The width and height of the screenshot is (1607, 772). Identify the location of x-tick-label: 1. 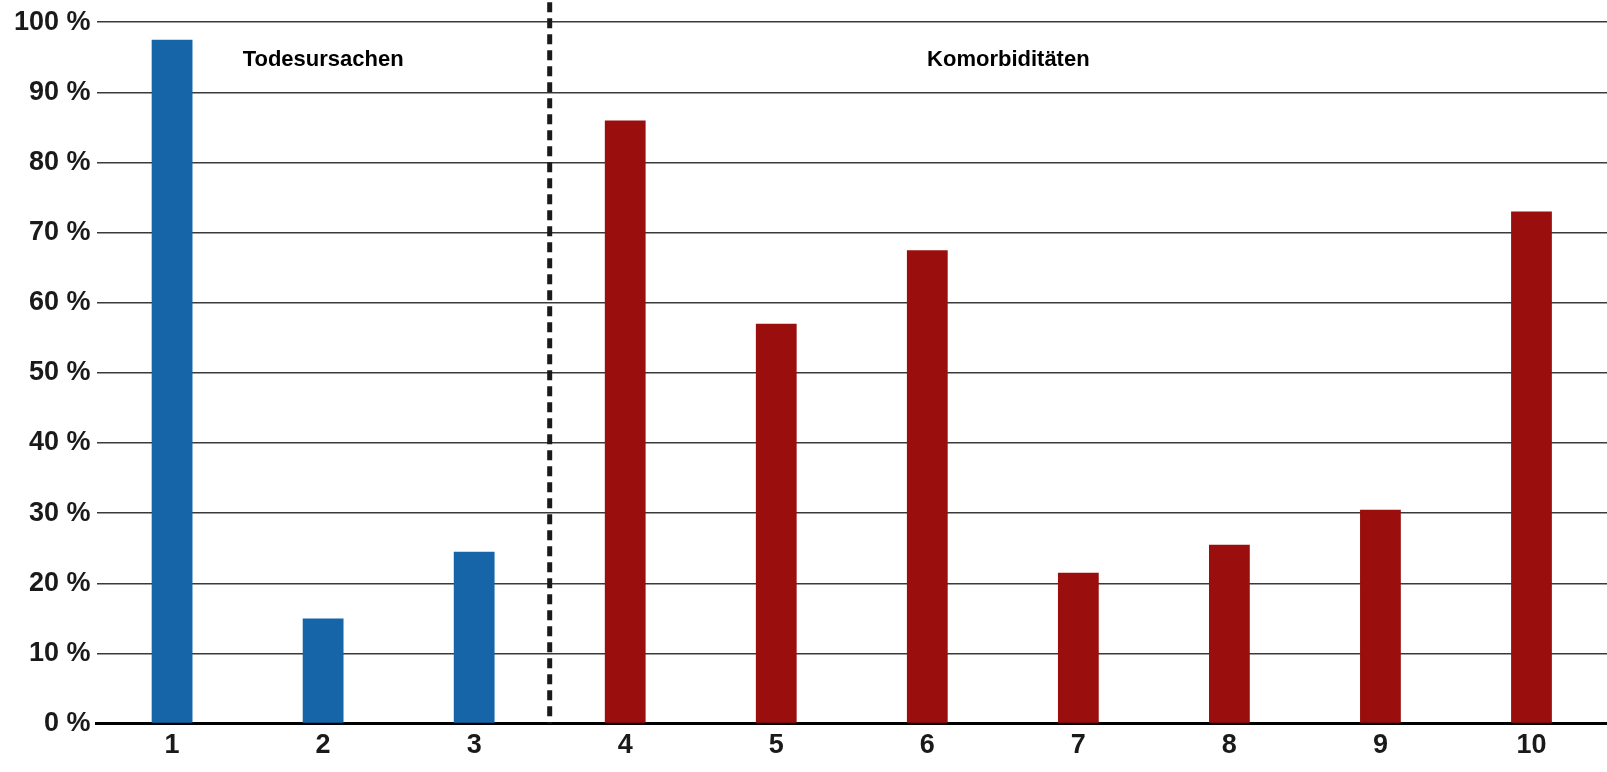
(172, 744).